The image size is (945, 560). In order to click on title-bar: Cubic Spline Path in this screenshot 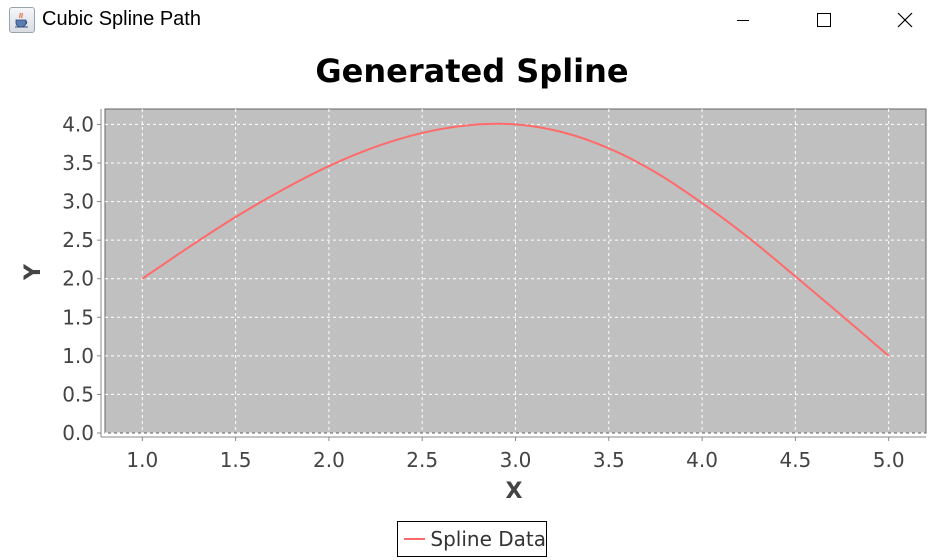, I will do `click(472, 20)`.